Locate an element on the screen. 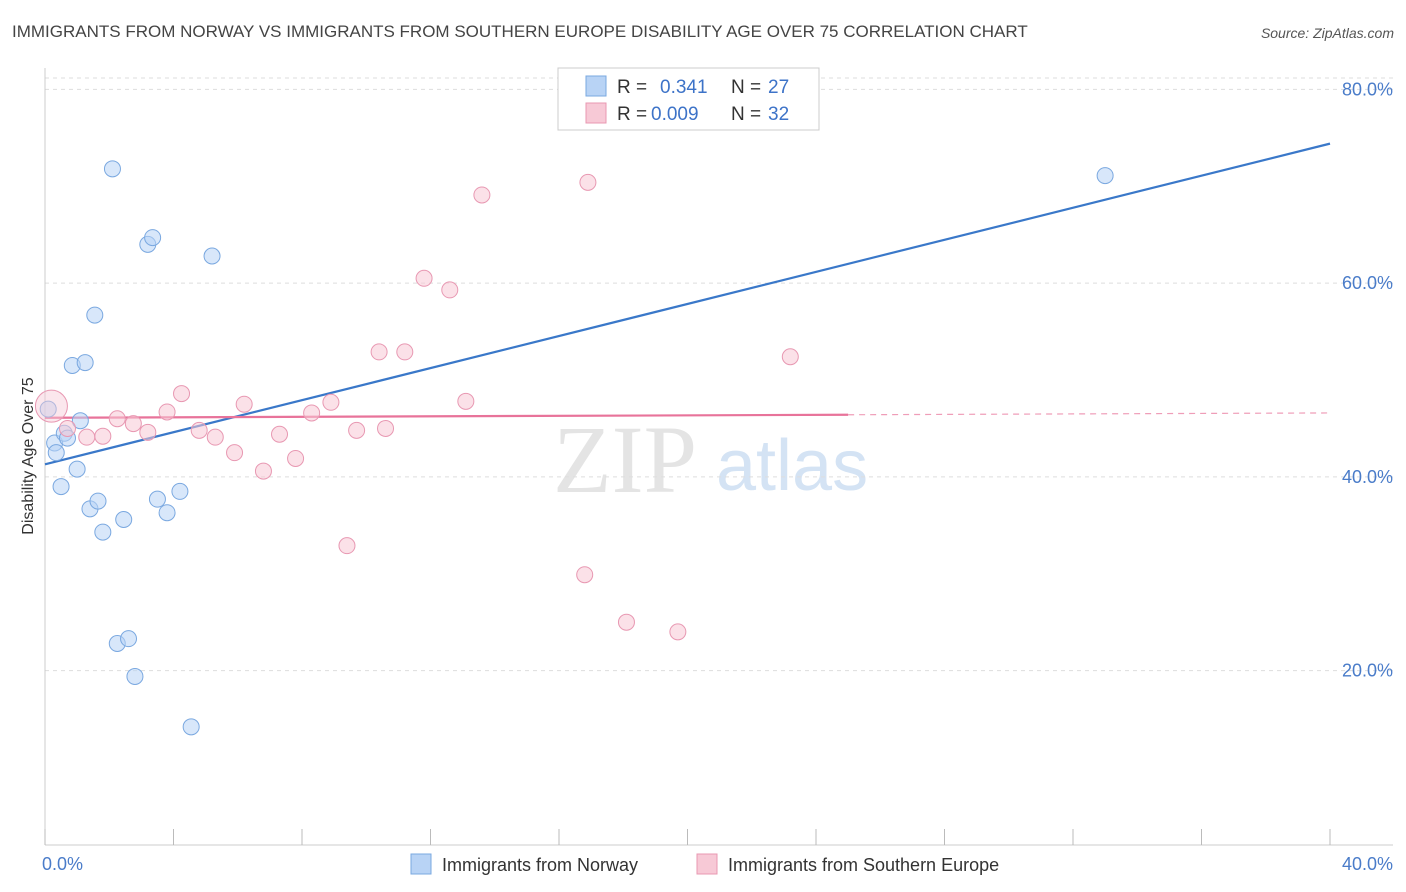  legend-norway-n-value: 27 is located at coordinates (778, 87).